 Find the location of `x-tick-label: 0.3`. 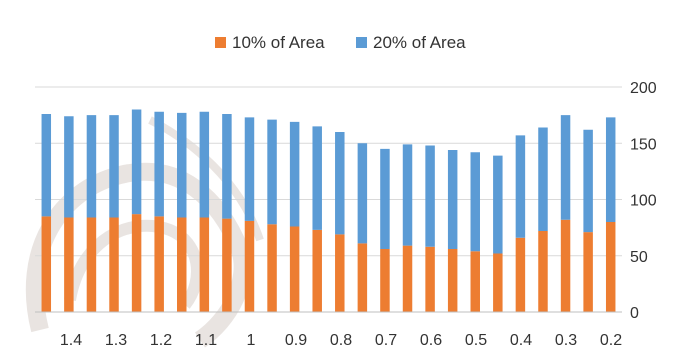

x-tick-label: 0.3 is located at coordinates (566, 340).